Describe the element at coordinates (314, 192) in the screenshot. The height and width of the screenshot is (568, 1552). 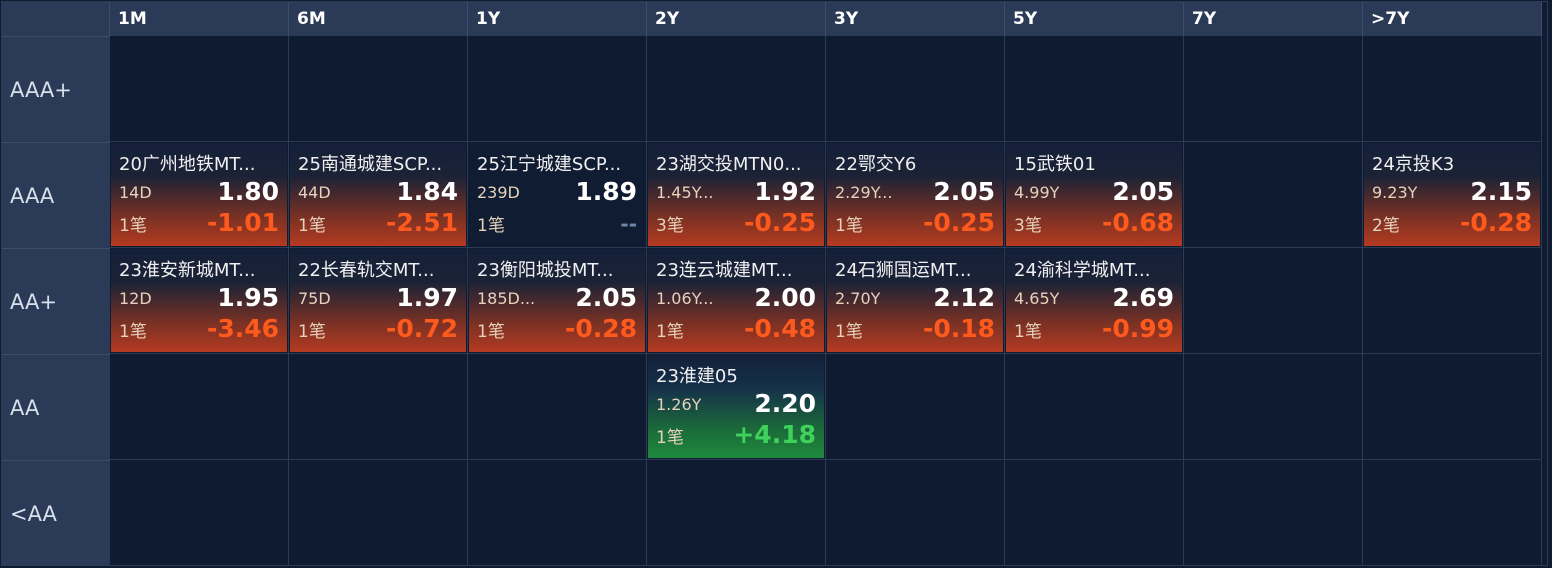
I see `bond-term: 44D` at that location.